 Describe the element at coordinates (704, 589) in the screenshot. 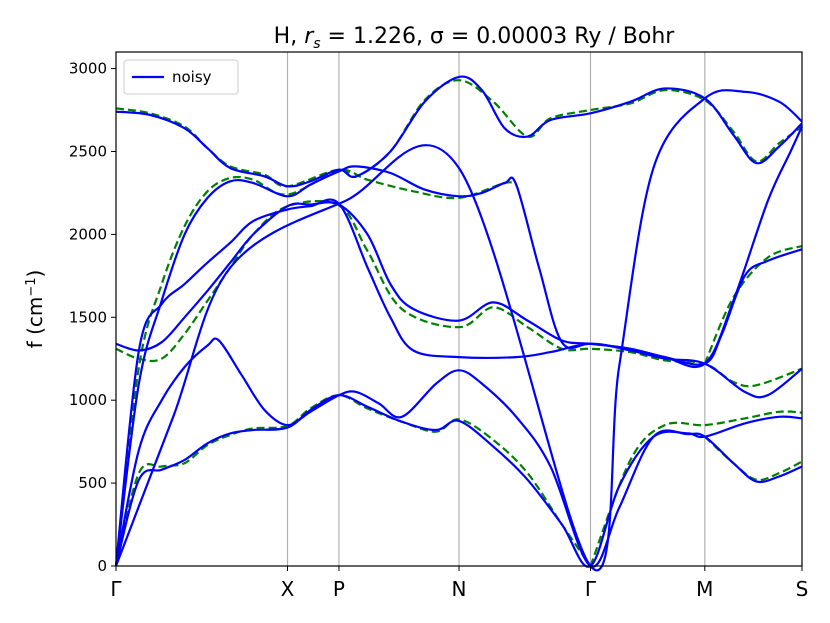

I see `x-tick-label-5: M` at that location.